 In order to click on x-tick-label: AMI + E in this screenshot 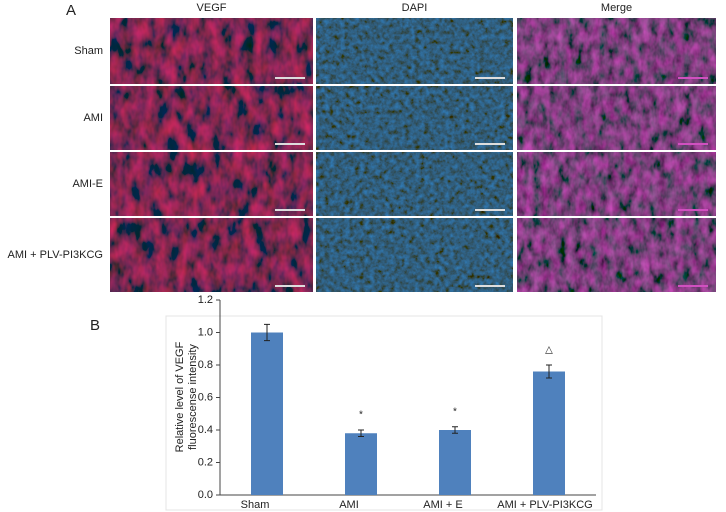, I will do `click(442, 505)`.